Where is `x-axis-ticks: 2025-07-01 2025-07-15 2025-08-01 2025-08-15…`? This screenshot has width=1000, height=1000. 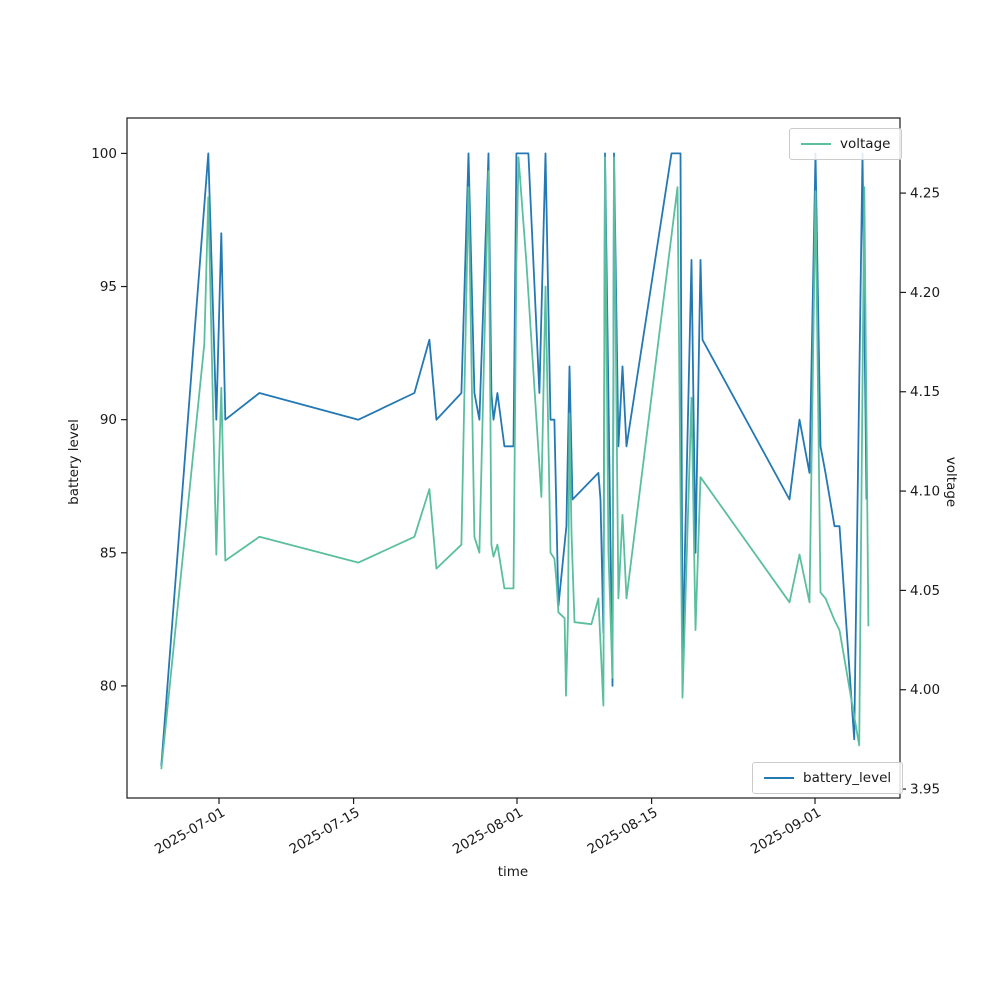
x-axis-ticks: 2025-07-01 2025-07-15 2025-08-01 2025-08-15… is located at coordinates (488, 828).